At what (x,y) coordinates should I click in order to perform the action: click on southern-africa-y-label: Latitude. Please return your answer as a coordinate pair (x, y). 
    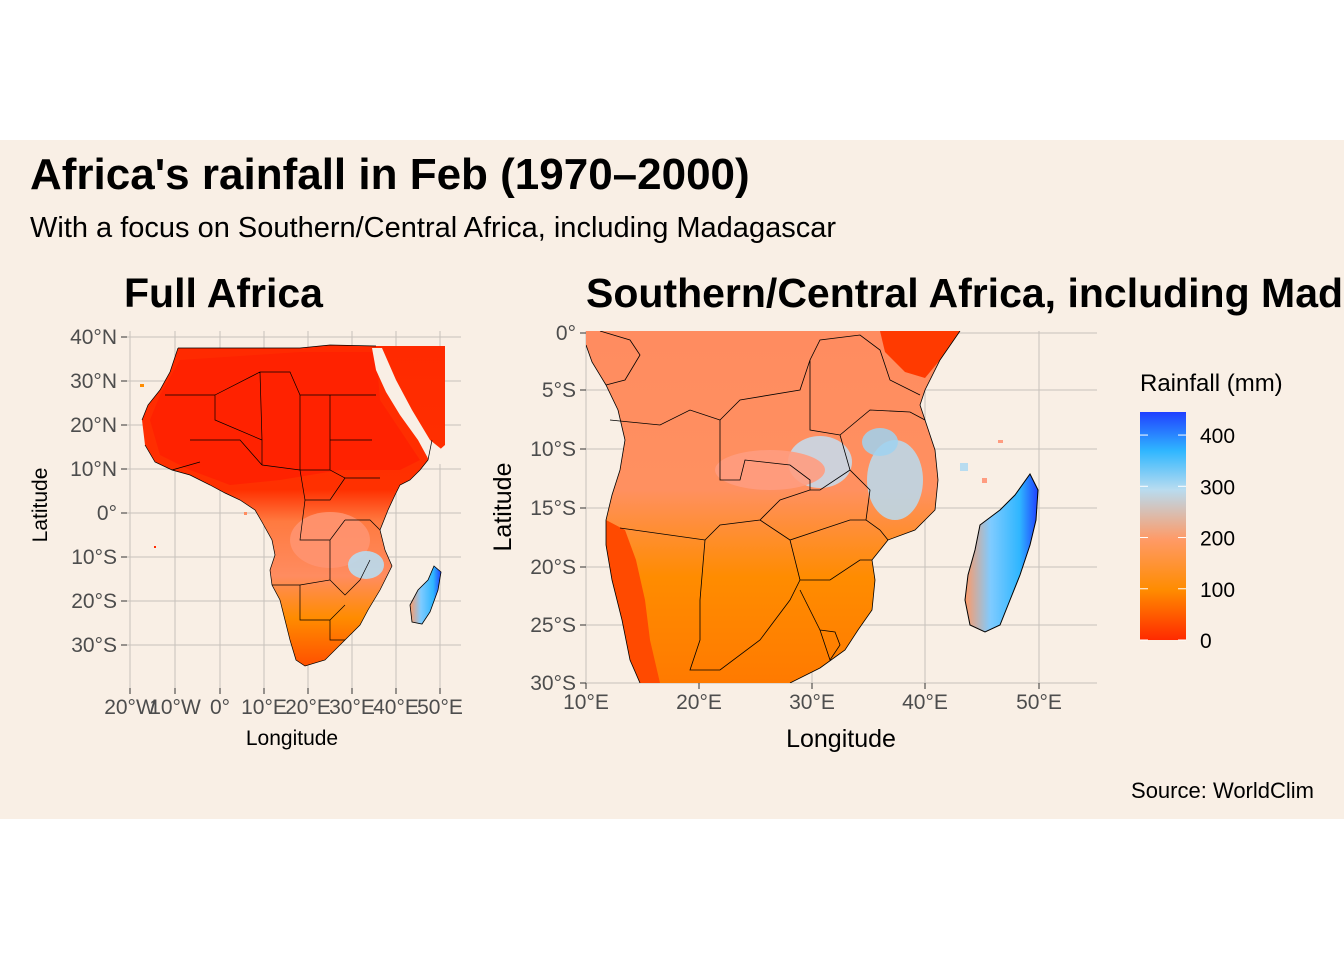
    Looking at the image, I should click on (503, 507).